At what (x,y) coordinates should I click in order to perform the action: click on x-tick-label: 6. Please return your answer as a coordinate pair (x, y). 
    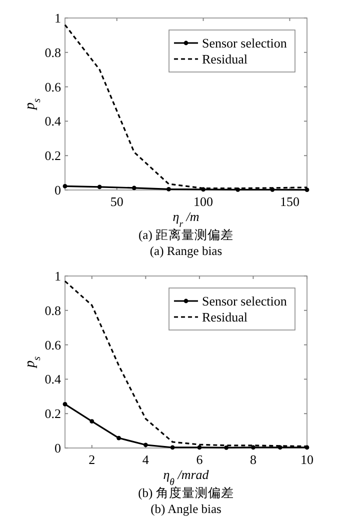
    Looking at the image, I should click on (200, 459).